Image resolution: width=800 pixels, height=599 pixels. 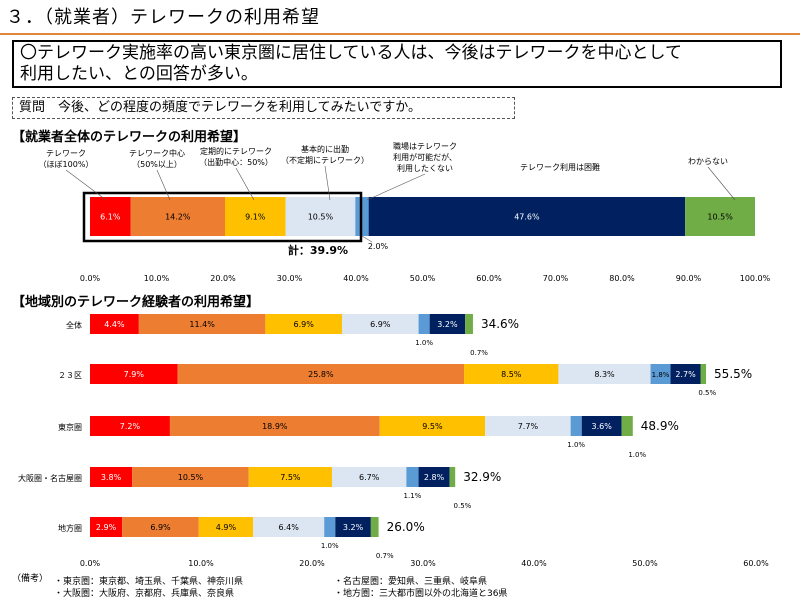 I want to click on data-label-overall-seg-6: 47.6%, so click(x=527, y=217).